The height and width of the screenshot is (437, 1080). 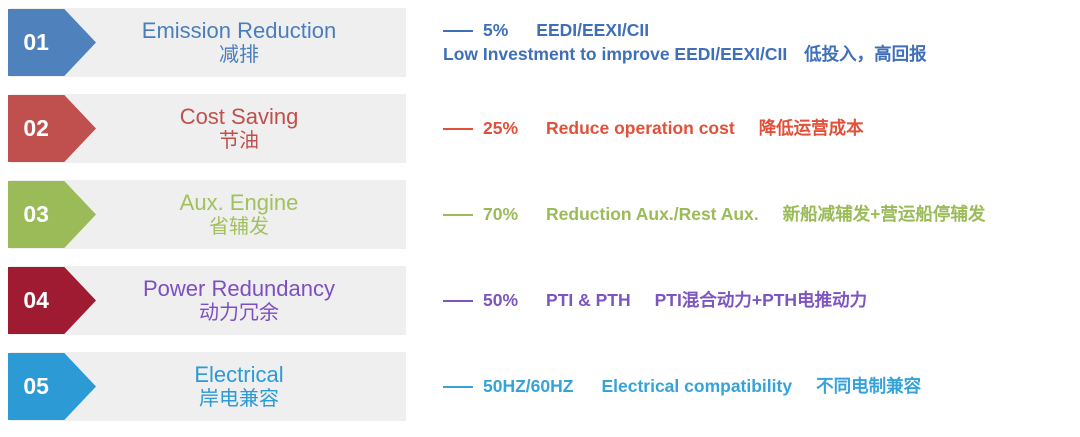 What do you see at coordinates (36, 128) in the screenshot?
I see `badge-number: 02` at bounding box center [36, 128].